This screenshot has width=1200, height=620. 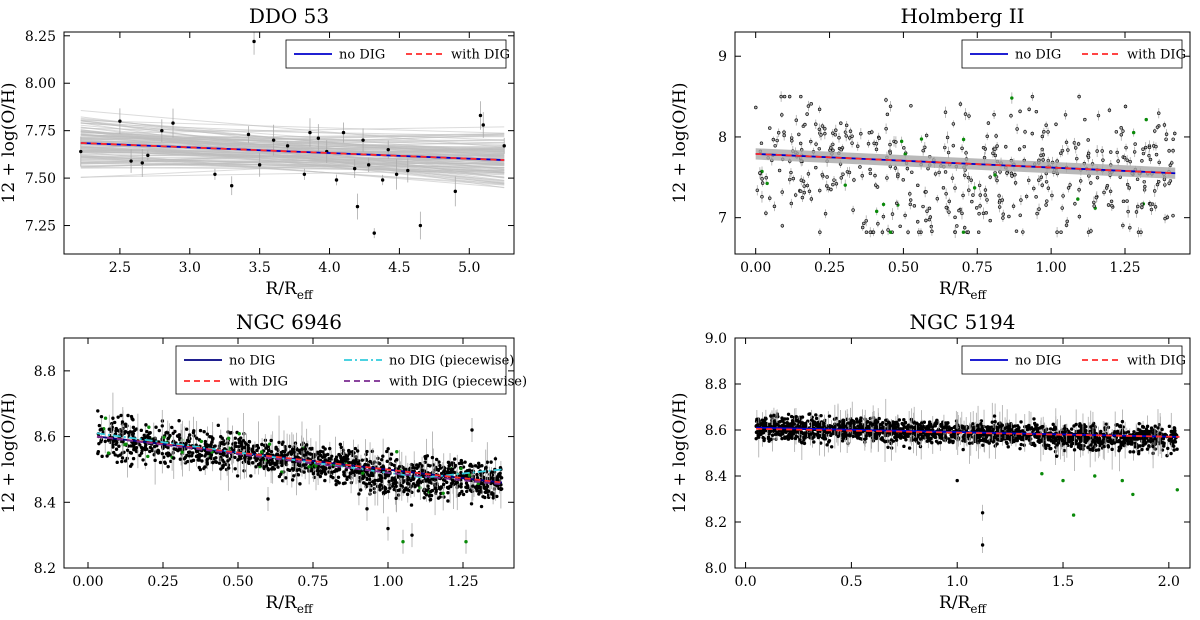 I want to click on legend-label: no DIG (piecewise), so click(x=451, y=361).